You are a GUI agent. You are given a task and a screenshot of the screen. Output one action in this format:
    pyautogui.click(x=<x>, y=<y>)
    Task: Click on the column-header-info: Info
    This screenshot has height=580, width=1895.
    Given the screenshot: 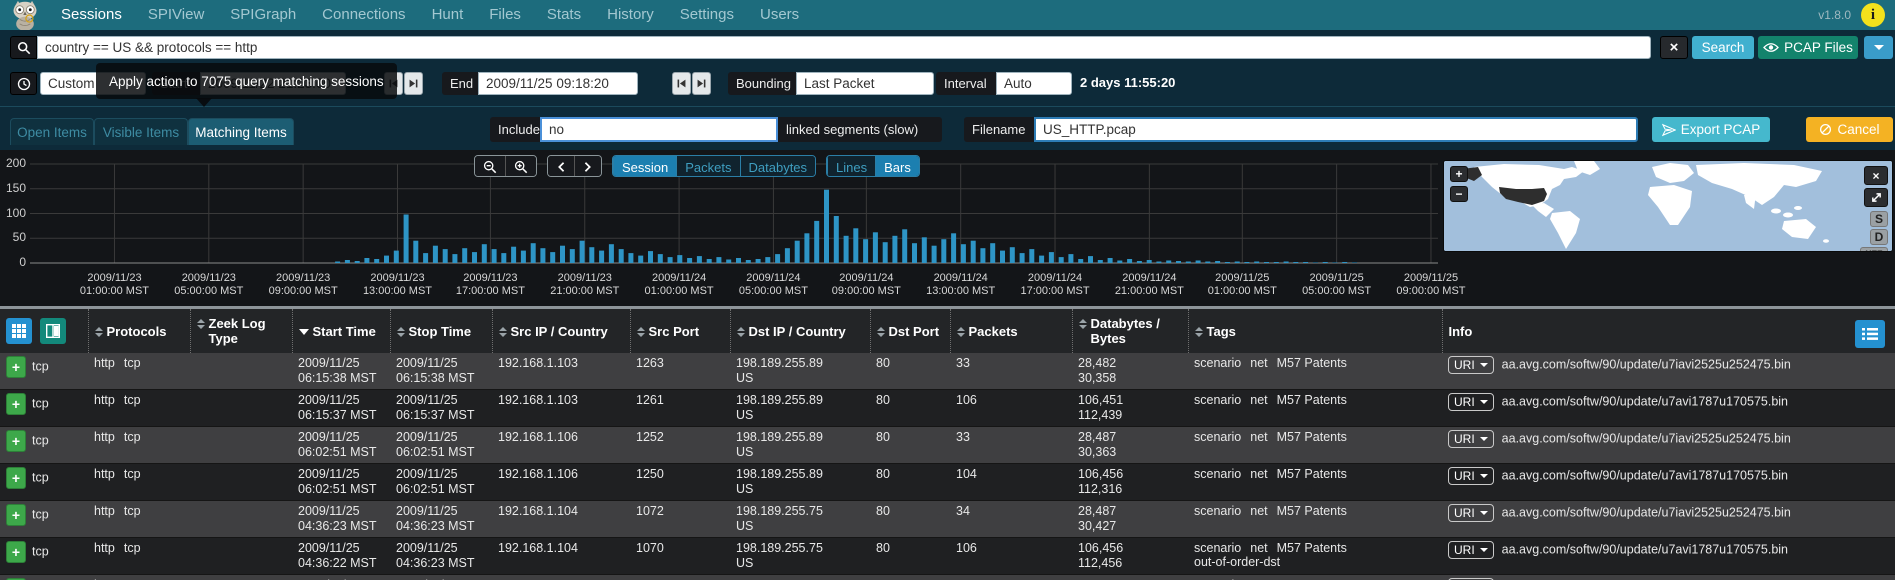 What is the action you would take?
    pyautogui.click(x=1668, y=331)
    